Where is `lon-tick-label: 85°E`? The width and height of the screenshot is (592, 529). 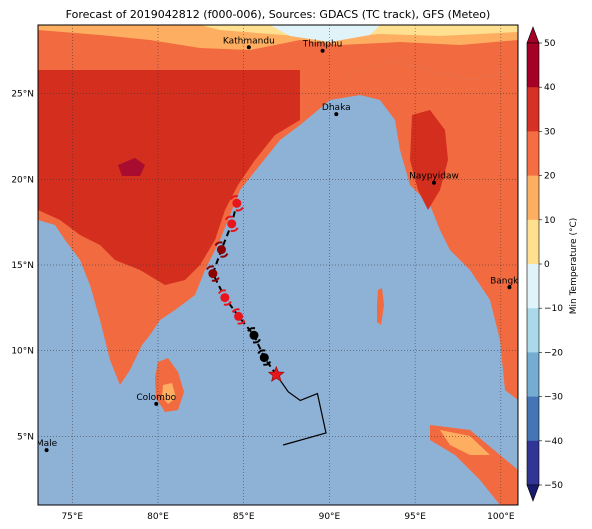 lon-tick-label: 85°E is located at coordinates (244, 517).